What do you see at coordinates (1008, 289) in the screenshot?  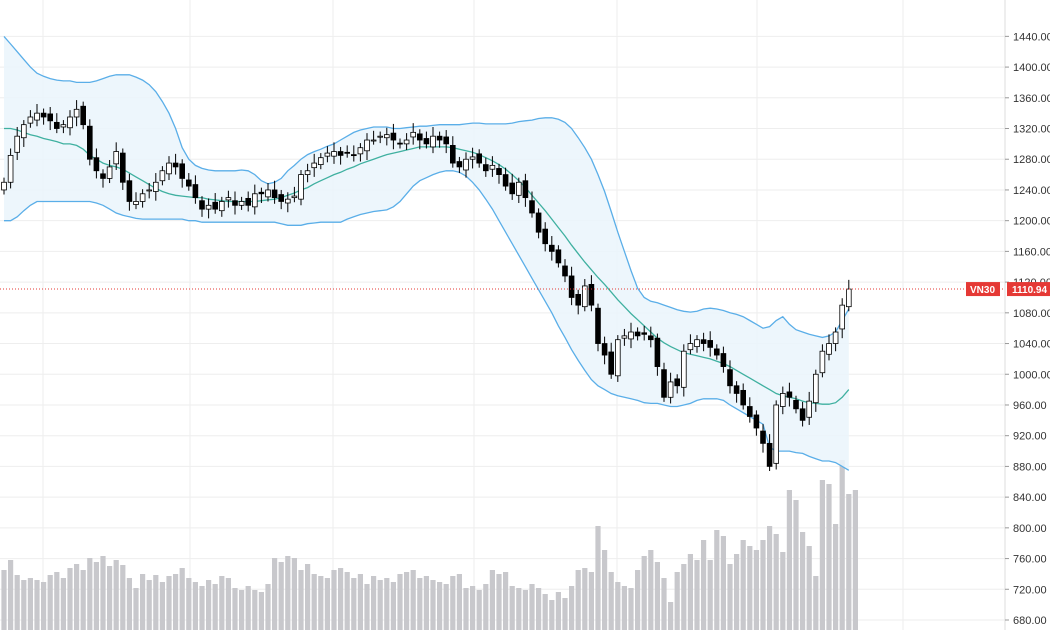 I see `last-price-tag: VN30 1110.94` at bounding box center [1008, 289].